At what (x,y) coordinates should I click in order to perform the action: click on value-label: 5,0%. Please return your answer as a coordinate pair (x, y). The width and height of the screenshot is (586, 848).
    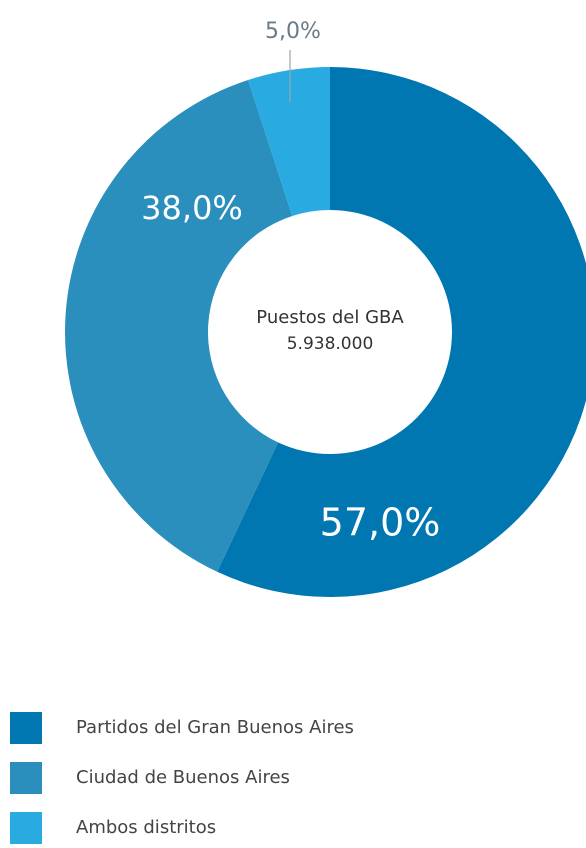
    Looking at the image, I should click on (293, 31).